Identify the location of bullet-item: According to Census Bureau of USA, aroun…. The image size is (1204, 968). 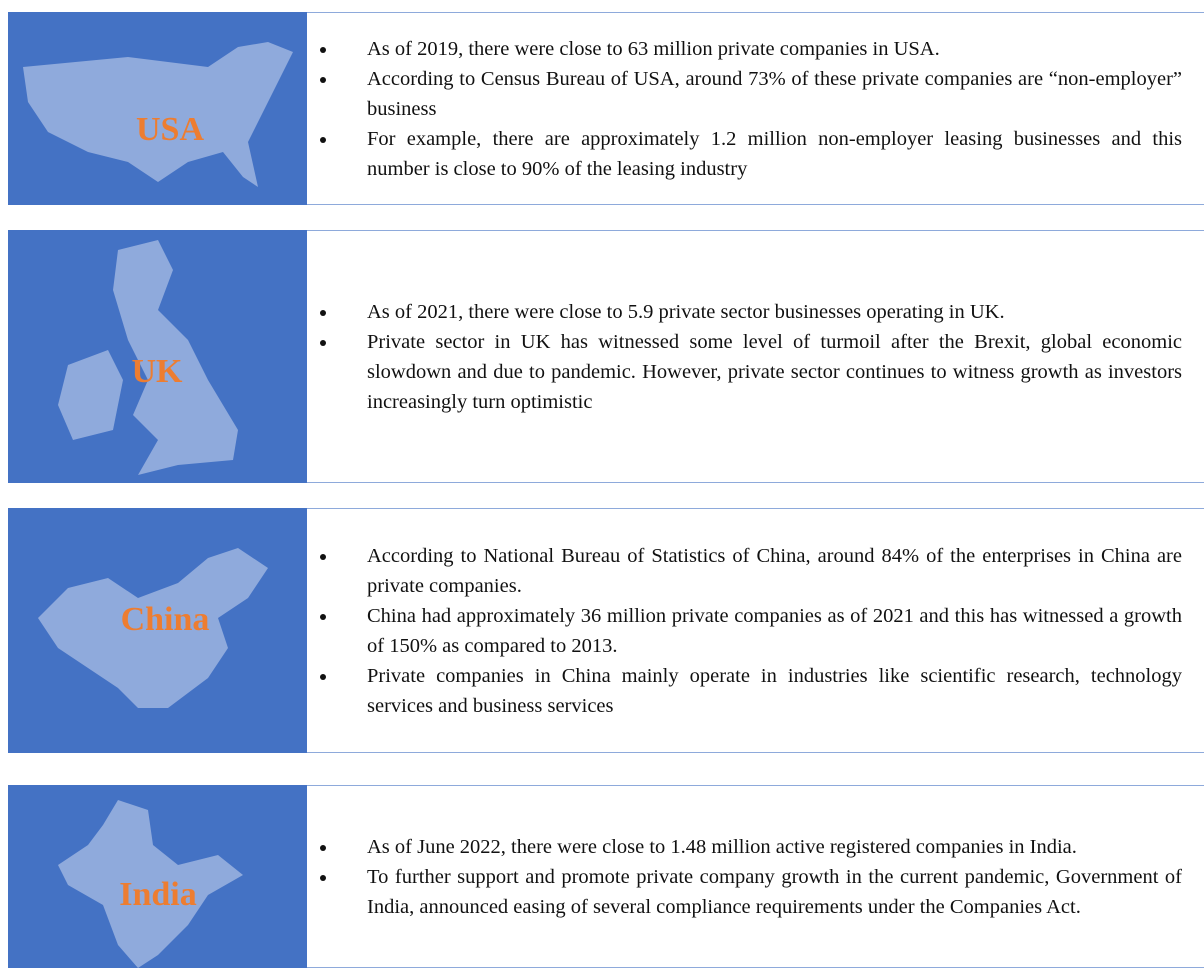
(751, 94).